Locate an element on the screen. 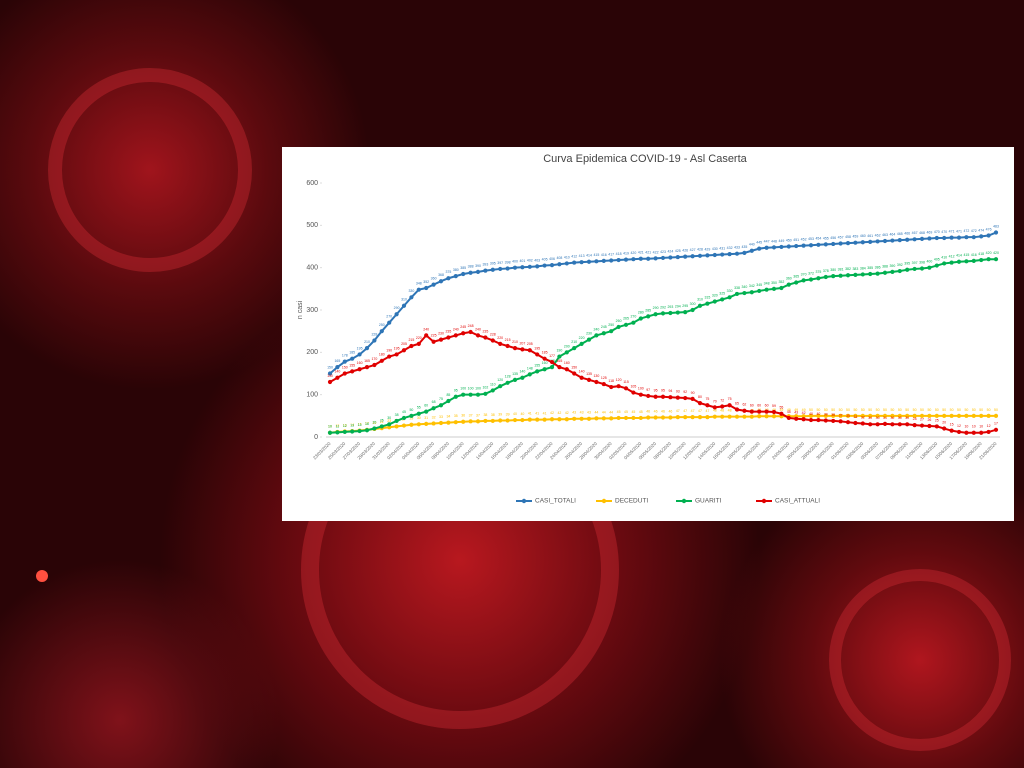 This screenshot has height=768, width=1024. data-label: 110 is located at coordinates (493, 384).